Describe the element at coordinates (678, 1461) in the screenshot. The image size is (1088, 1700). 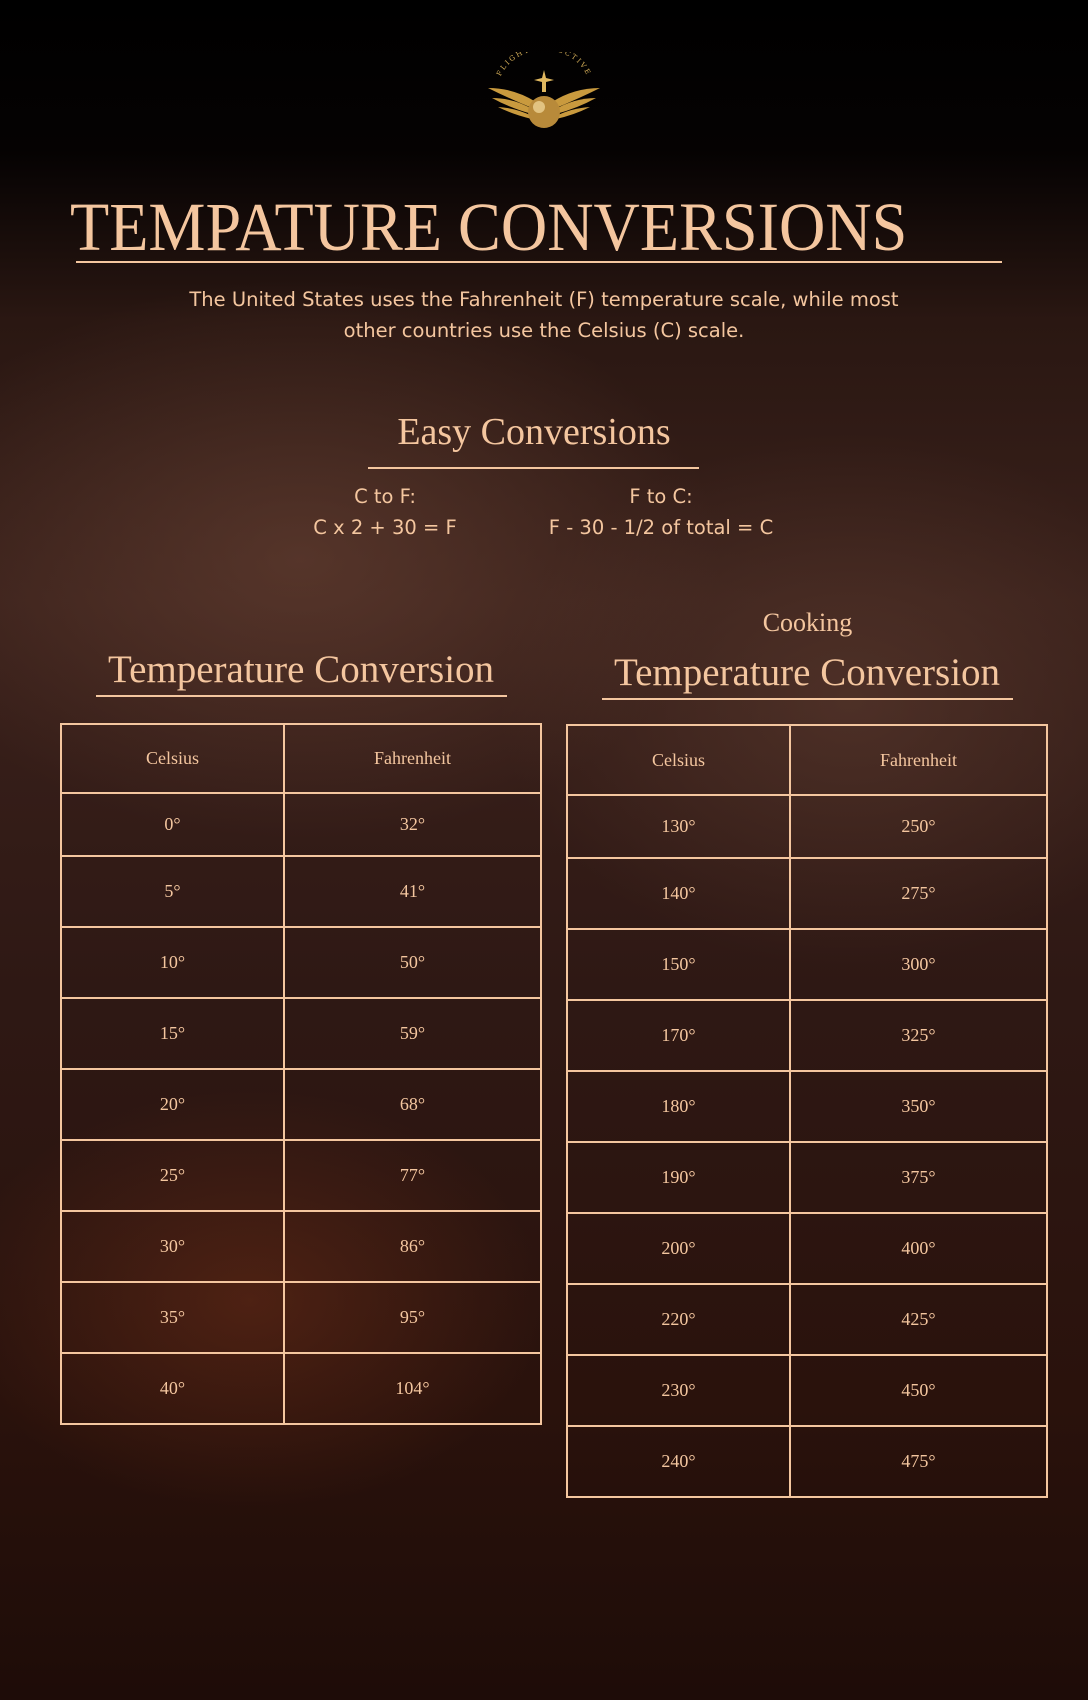
I see `celsius-cell: 240°` at that location.